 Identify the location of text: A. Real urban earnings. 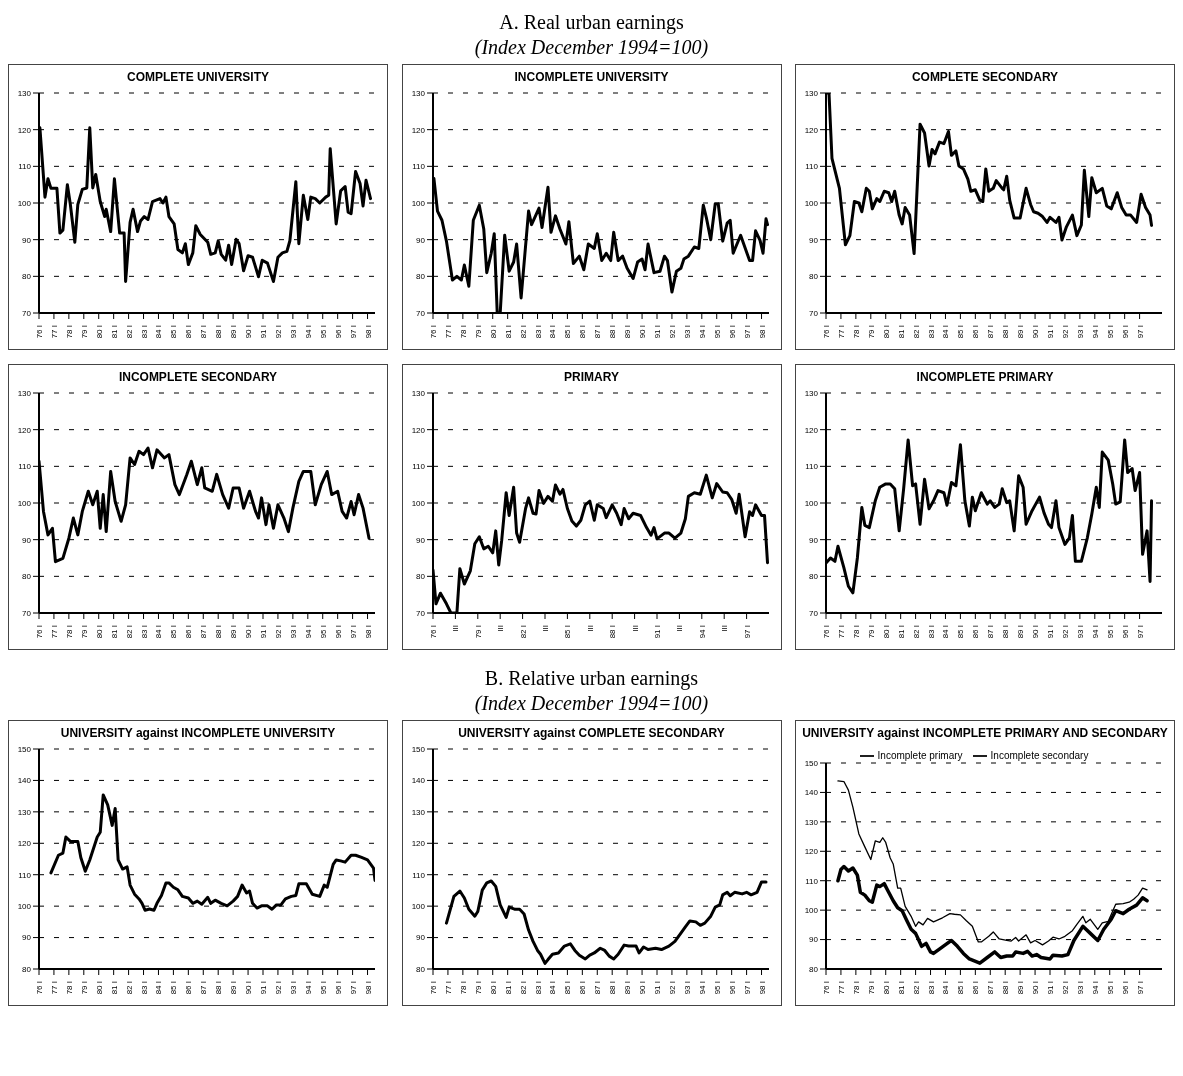
(591, 22).